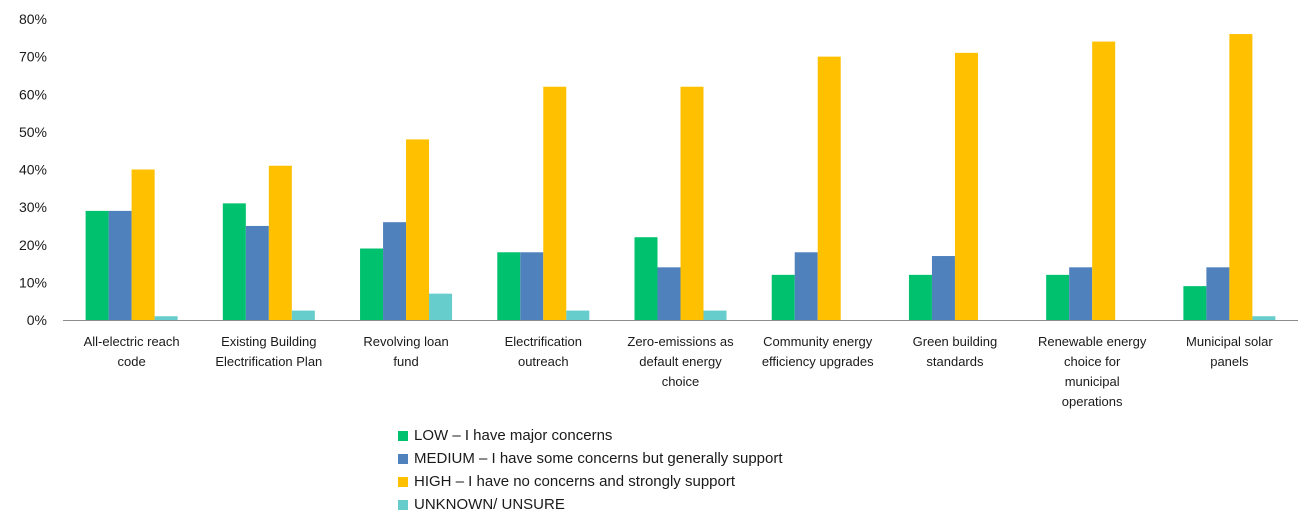 The width and height of the screenshot is (1304, 516). What do you see at coordinates (33, 57) in the screenshot?
I see `y-tick-label: 70%` at bounding box center [33, 57].